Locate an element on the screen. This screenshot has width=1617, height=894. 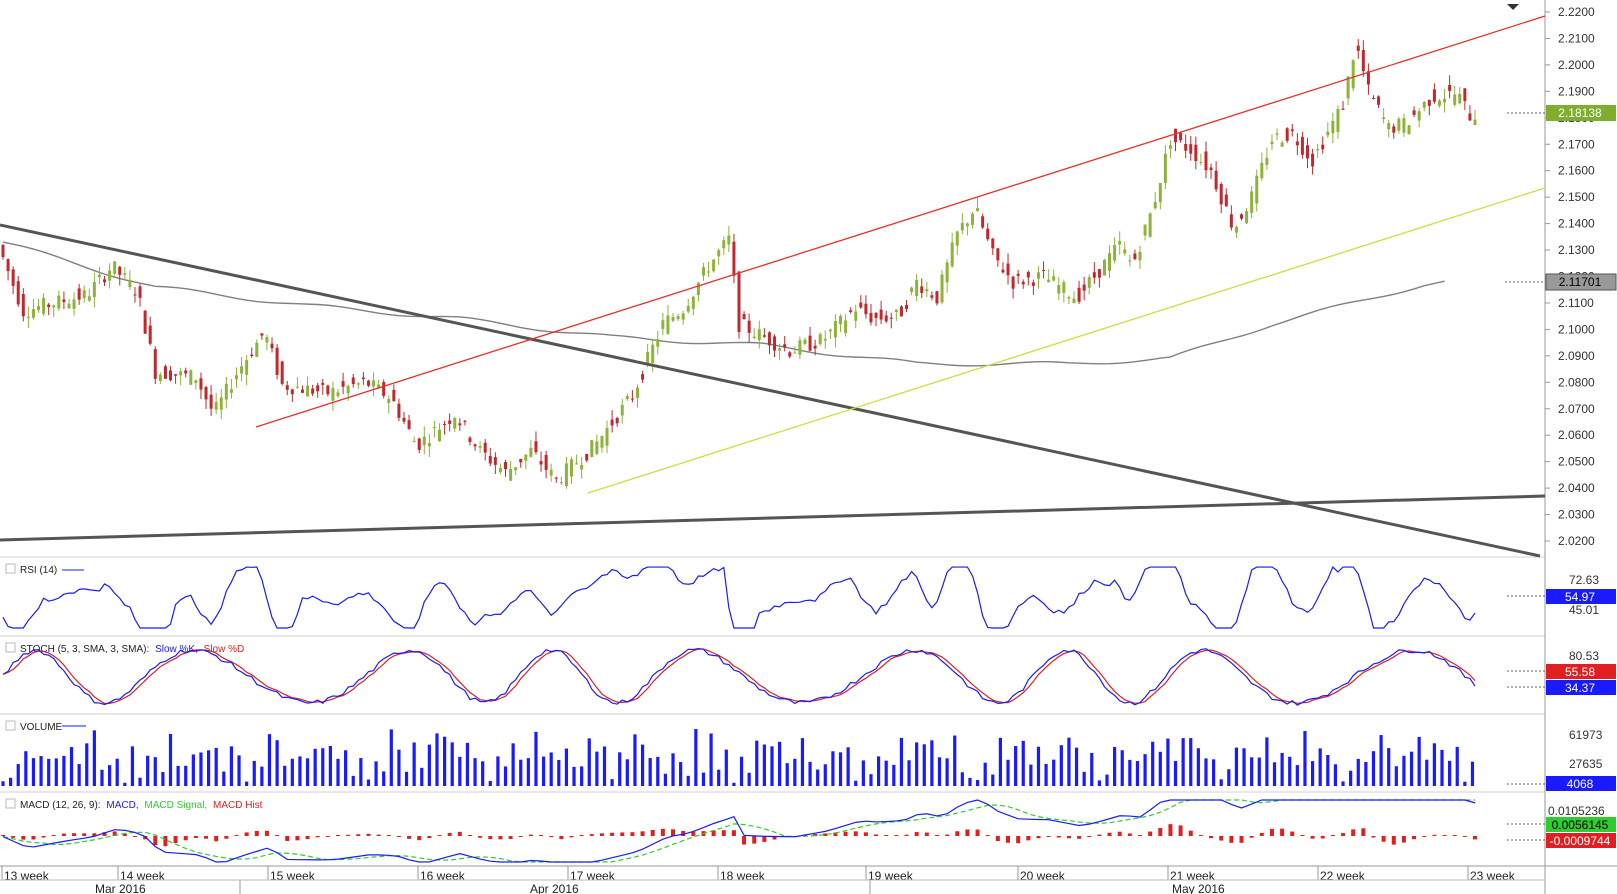
price-tick-label: 2.0500 is located at coordinates (1576, 462).